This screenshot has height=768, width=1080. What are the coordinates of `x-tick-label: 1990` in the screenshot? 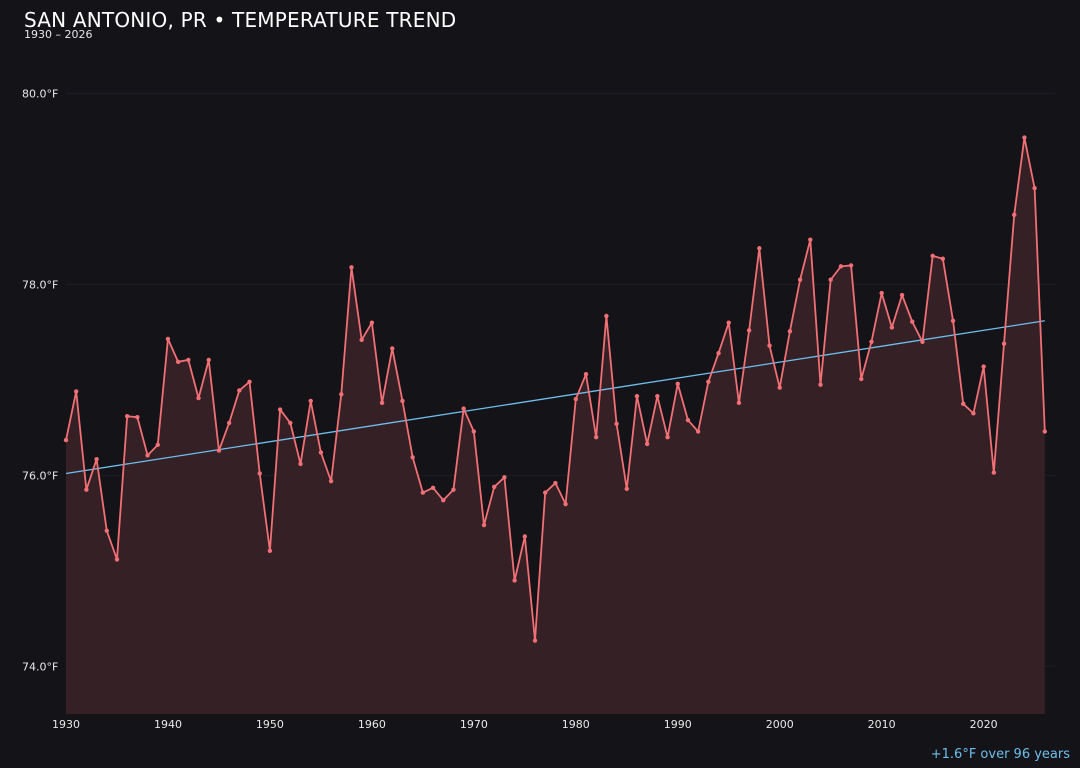 It's located at (678, 724).